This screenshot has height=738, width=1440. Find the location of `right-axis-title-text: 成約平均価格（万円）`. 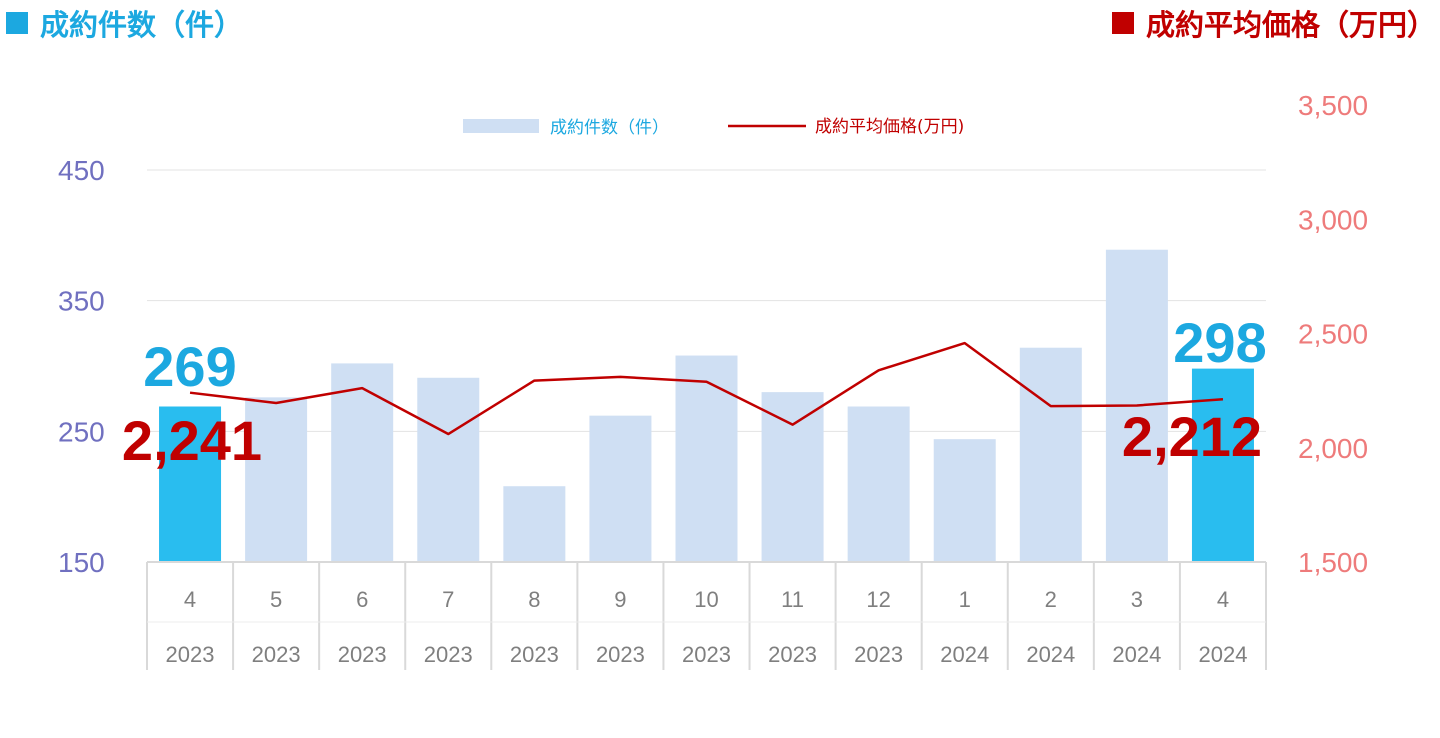

right-axis-title-text: 成約平均価格（万円） is located at coordinates (1290, 25).